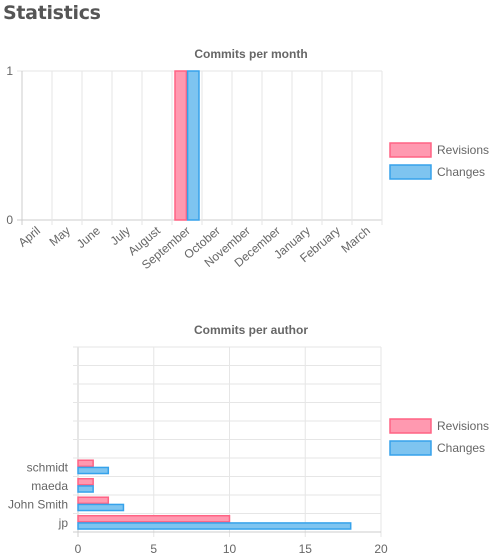 Image resolution: width=499 pixels, height=560 pixels. I want to click on y-tick-label: John Smith, so click(38, 504).